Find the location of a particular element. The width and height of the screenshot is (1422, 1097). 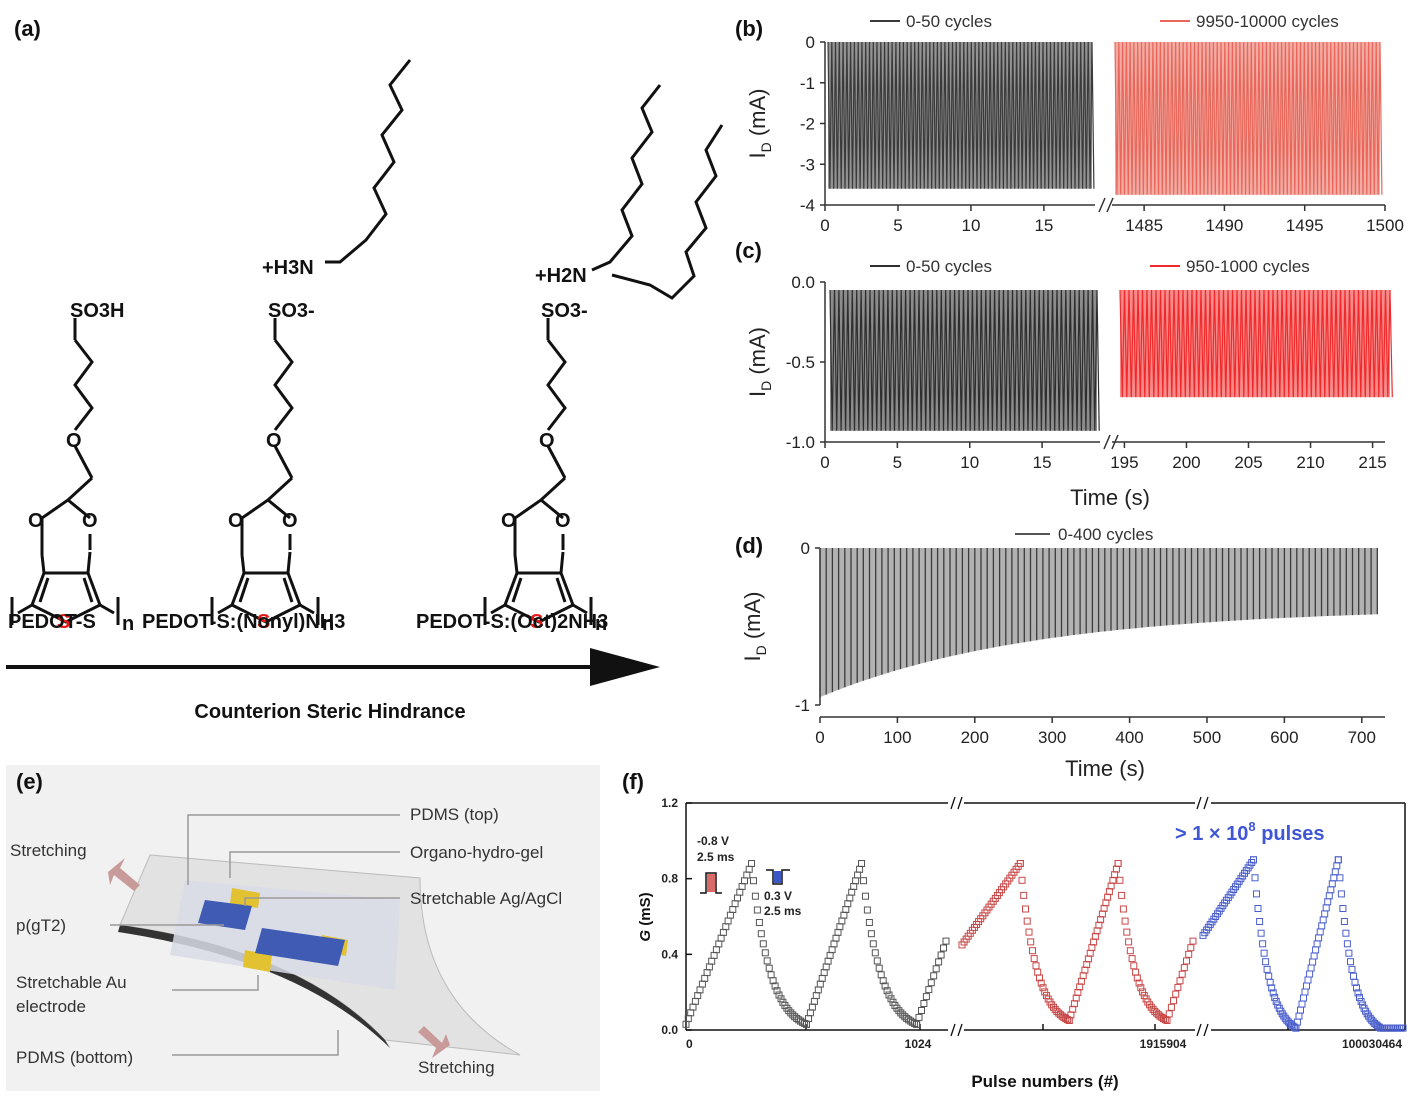

pgt2-channel is located at coordinates (300, 947).